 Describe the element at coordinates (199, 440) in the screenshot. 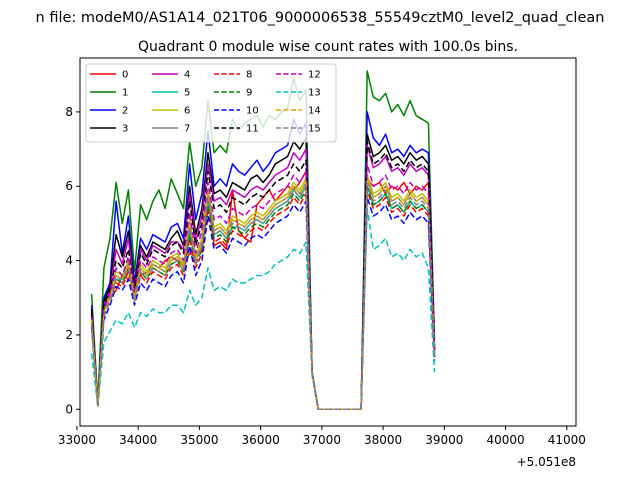

I see `x-tick-label: 35000` at that location.